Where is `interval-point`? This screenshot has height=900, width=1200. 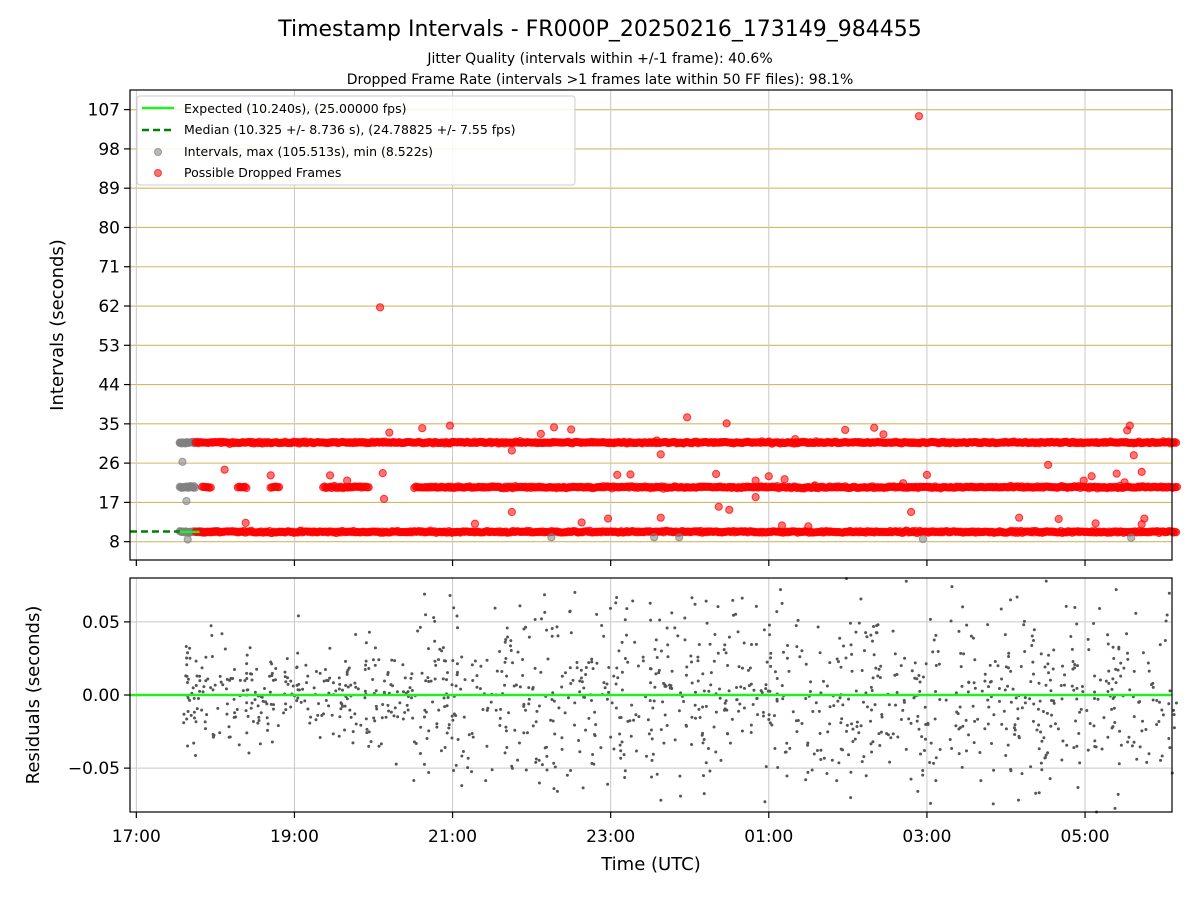 interval-point is located at coordinates (1176, 532).